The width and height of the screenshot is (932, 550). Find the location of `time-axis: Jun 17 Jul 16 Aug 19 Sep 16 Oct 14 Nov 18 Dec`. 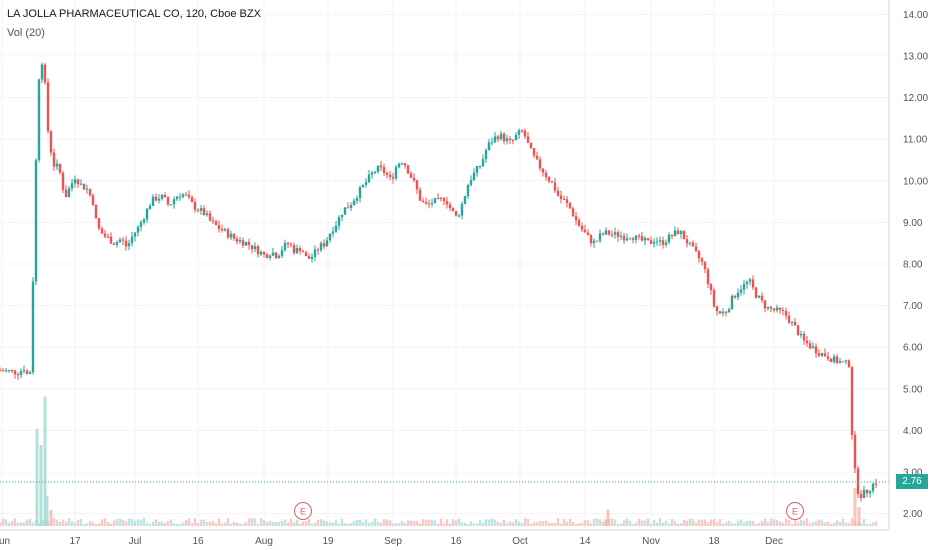

time-axis: Jun 17 Jul 16 Aug 19 Sep 16 Oct 14 Nov 18 Dec is located at coordinates (391, 541).